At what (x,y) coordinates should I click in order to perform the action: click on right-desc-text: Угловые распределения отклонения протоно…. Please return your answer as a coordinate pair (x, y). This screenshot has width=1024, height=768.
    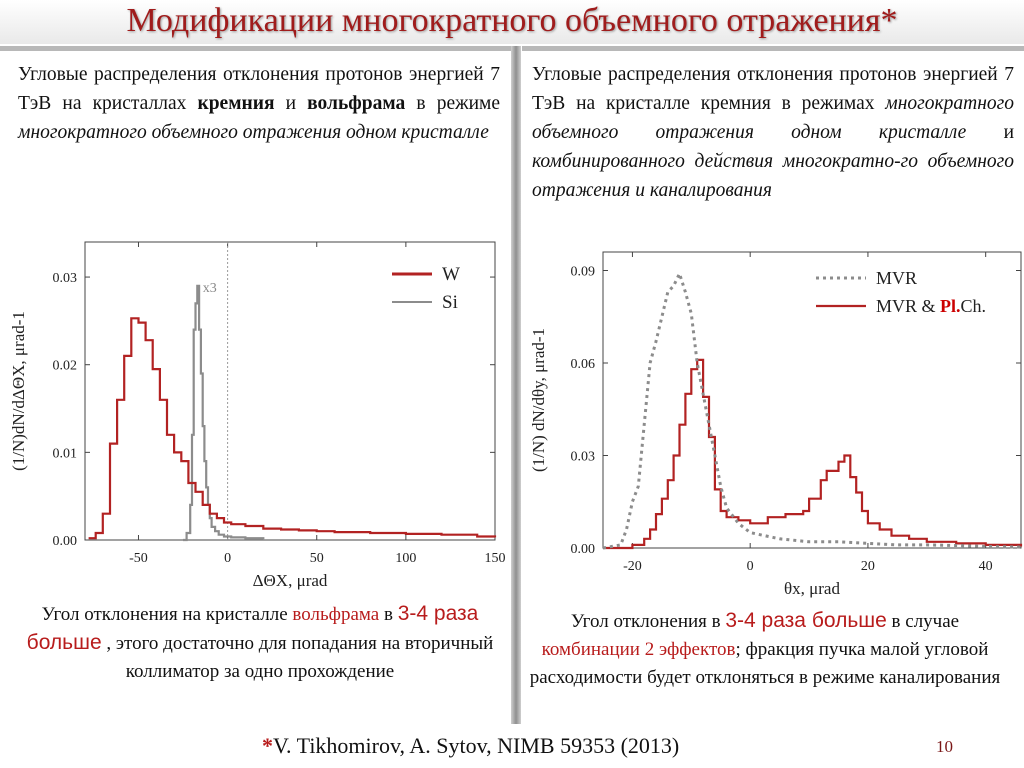
    Looking at the image, I should click on (773, 89).